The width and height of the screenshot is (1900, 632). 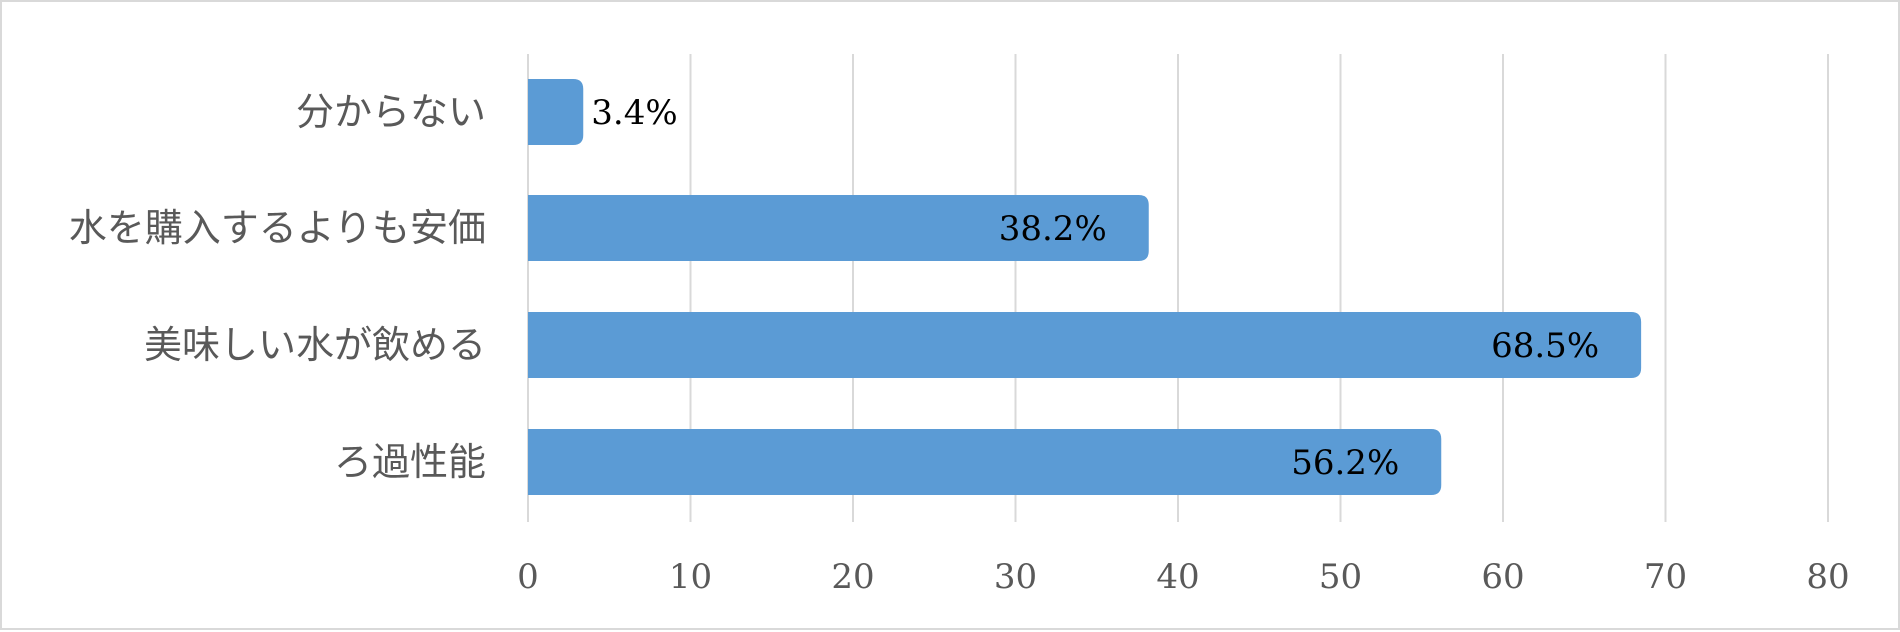 What do you see at coordinates (1545, 346) in the screenshot?
I see `data-label: 68.5%` at bounding box center [1545, 346].